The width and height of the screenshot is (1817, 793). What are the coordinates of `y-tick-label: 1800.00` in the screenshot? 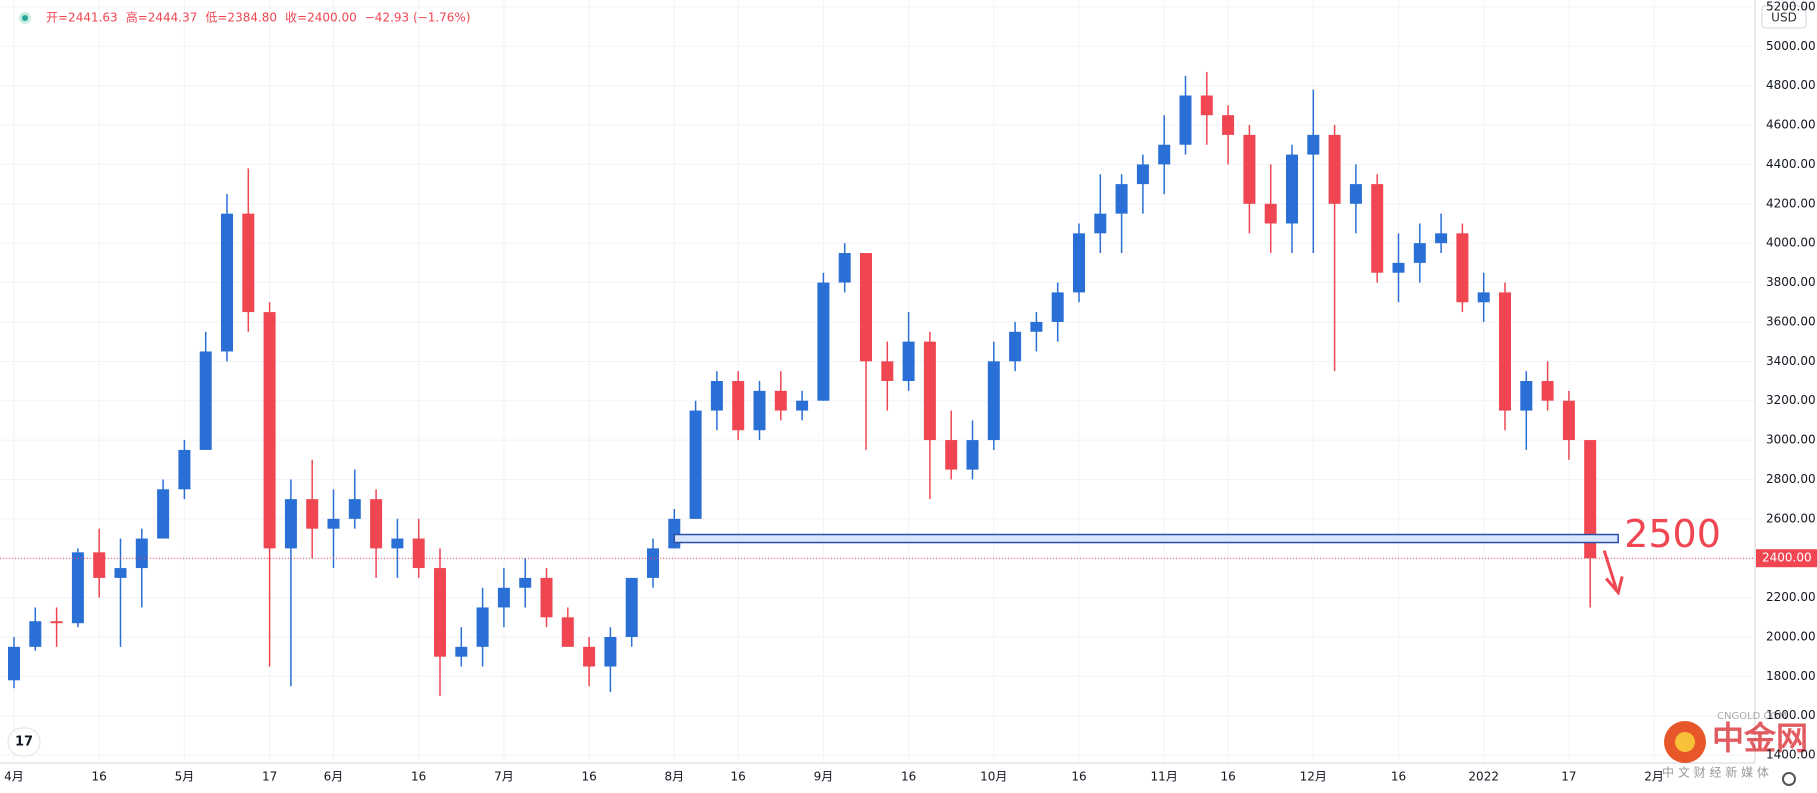 It's located at (1791, 676).